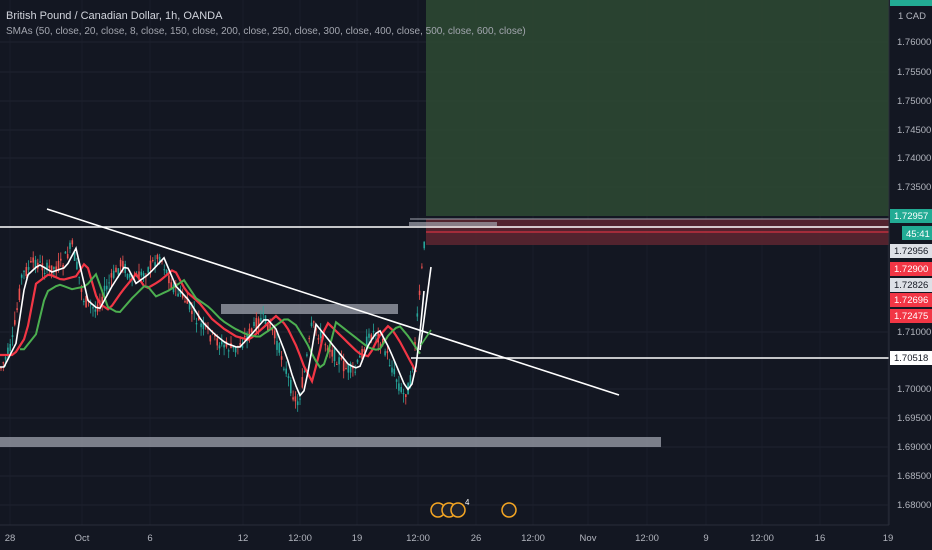 This screenshot has width=932, height=550. Describe the element at coordinates (914, 130) in the screenshot. I see `price-tick-label: 1.74500` at that location.